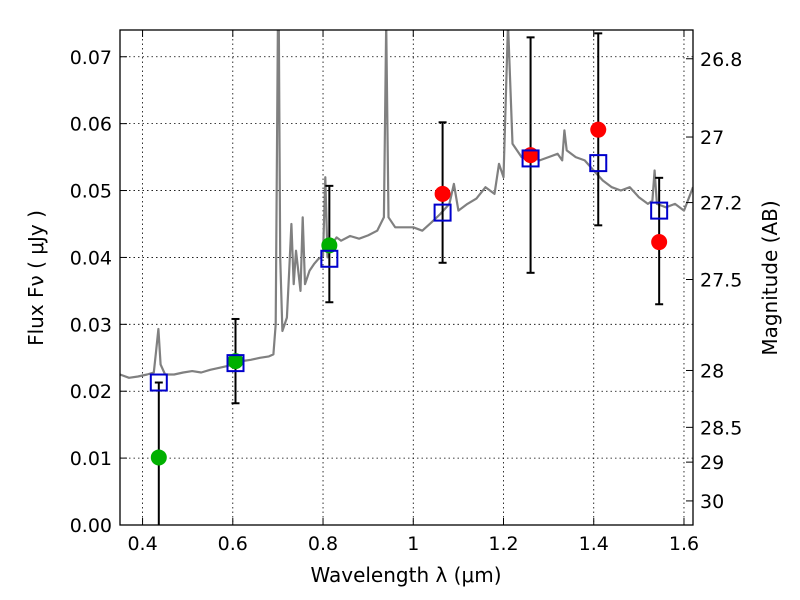  I want to click on y-axis-title: Flux Fν ( μJy ), so click(36, 278).